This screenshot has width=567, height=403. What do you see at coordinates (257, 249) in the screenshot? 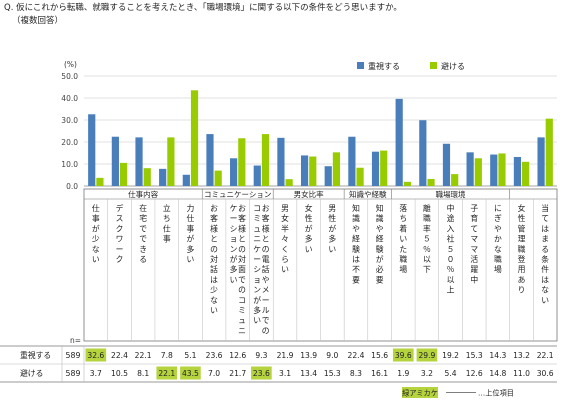
I see `category-label-char: ケ` at bounding box center [257, 249].